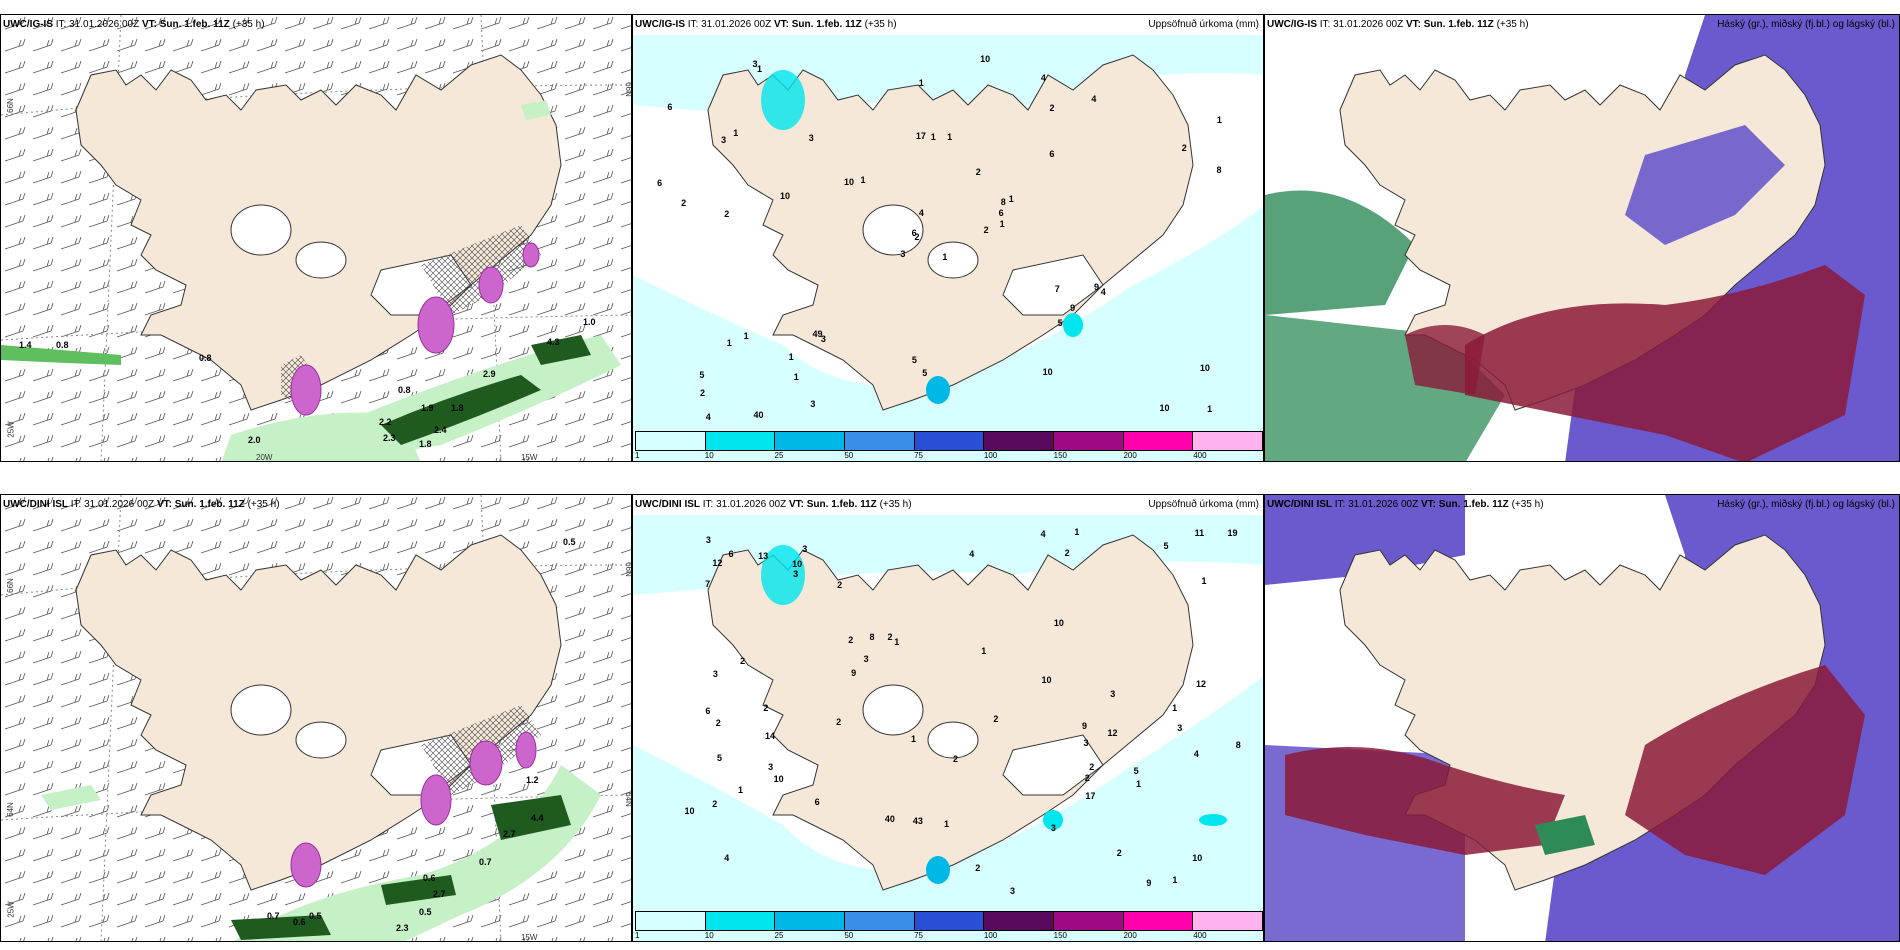  What do you see at coordinates (537, 818) in the screenshot?
I see `wind-value: 4.4` at bounding box center [537, 818].